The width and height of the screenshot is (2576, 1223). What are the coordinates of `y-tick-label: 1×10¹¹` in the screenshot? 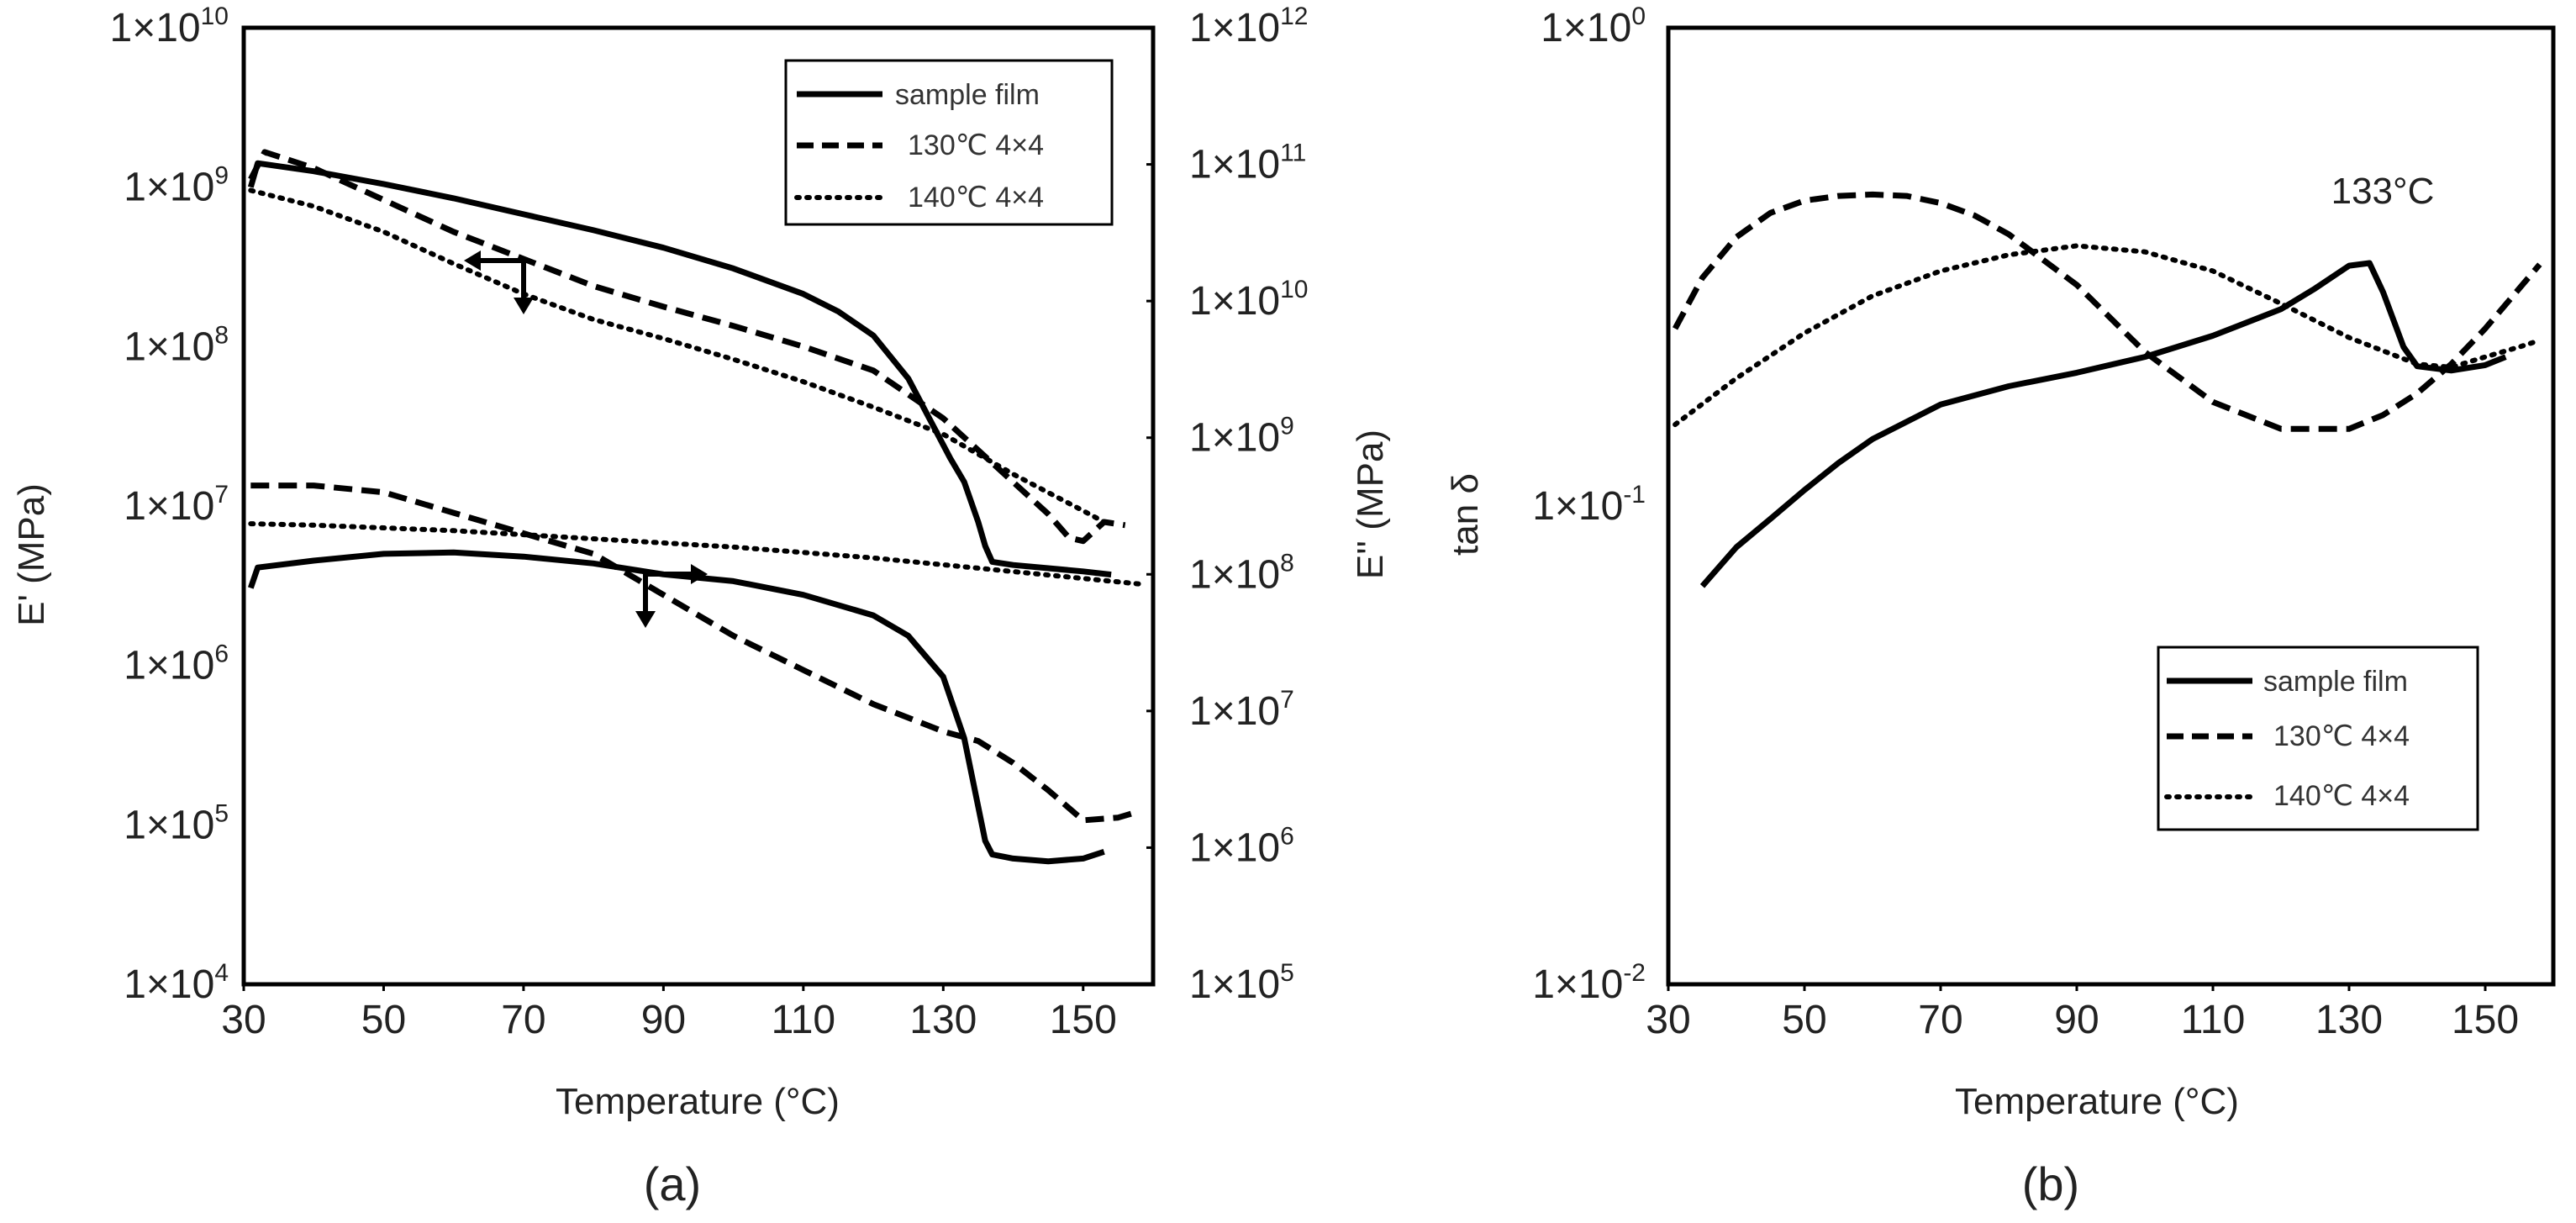 It's located at (1247, 163).